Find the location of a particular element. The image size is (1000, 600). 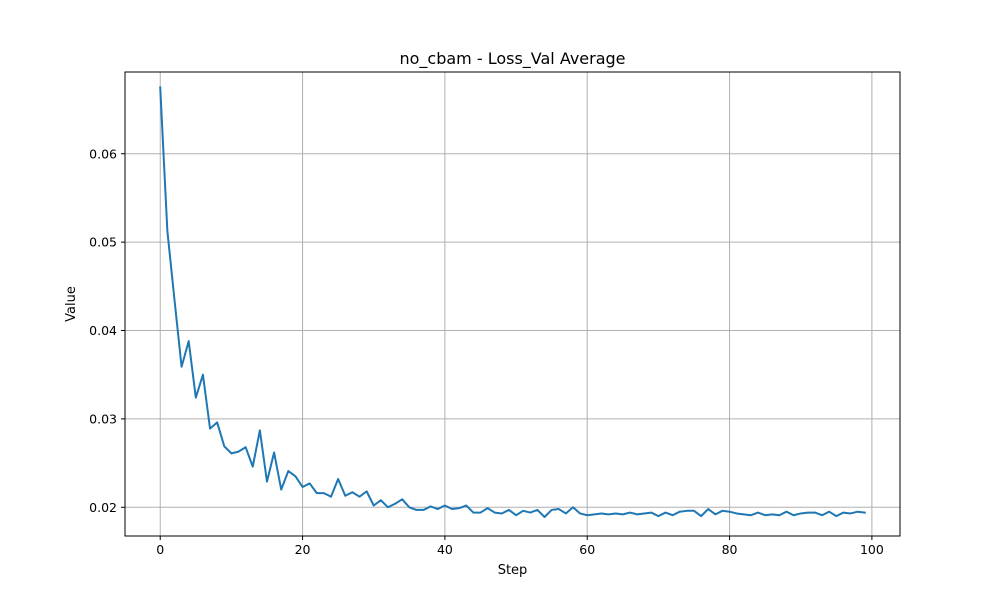

x-tick-label: 100 is located at coordinates (872, 549).